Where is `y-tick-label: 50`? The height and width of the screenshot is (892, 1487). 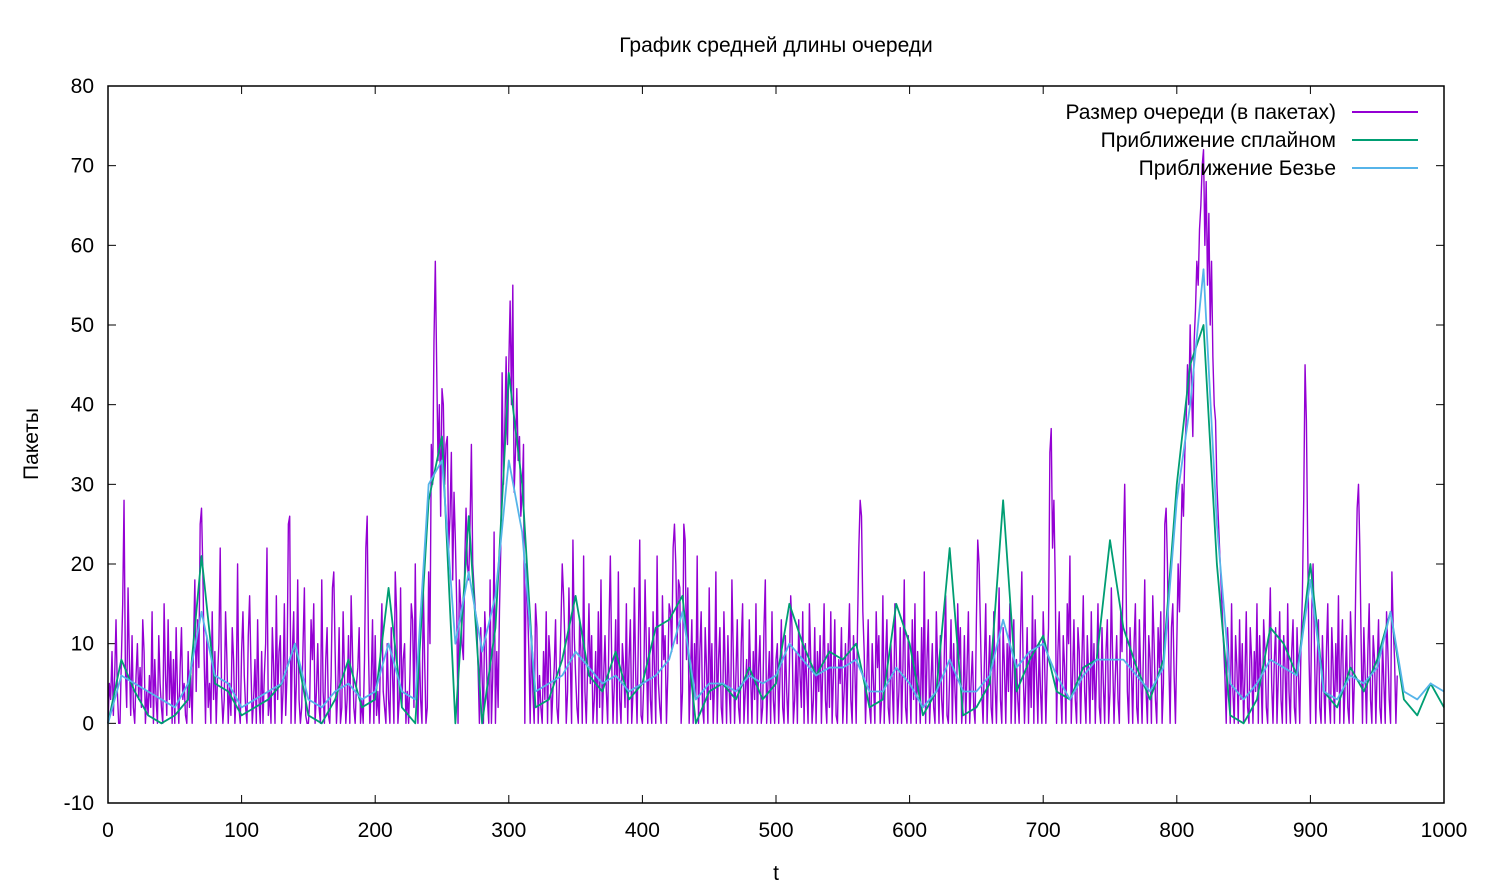 y-tick-label: 50 is located at coordinates (82, 325).